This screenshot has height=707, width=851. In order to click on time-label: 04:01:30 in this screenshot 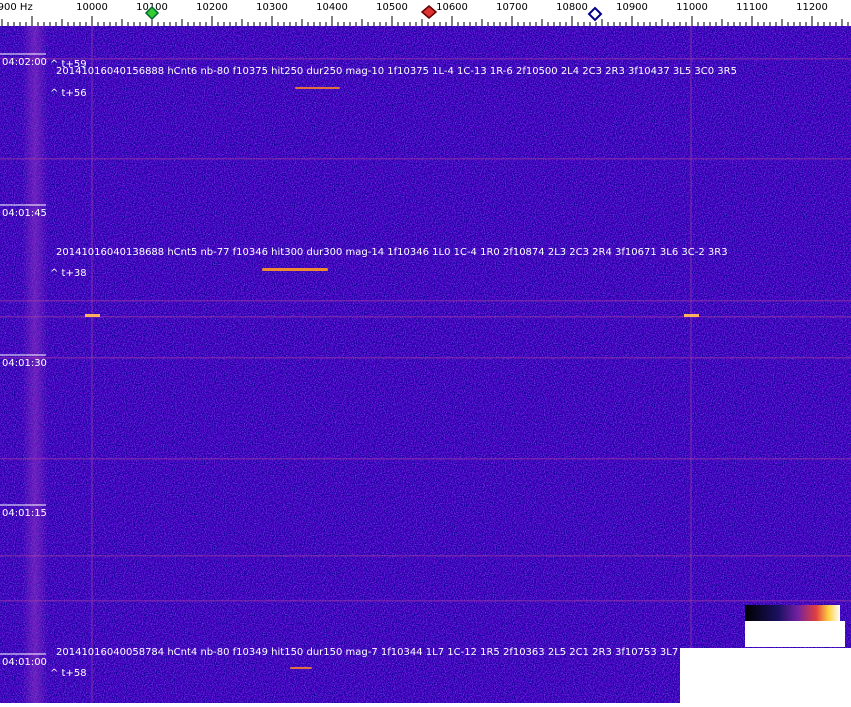, I will do `click(24, 363)`.